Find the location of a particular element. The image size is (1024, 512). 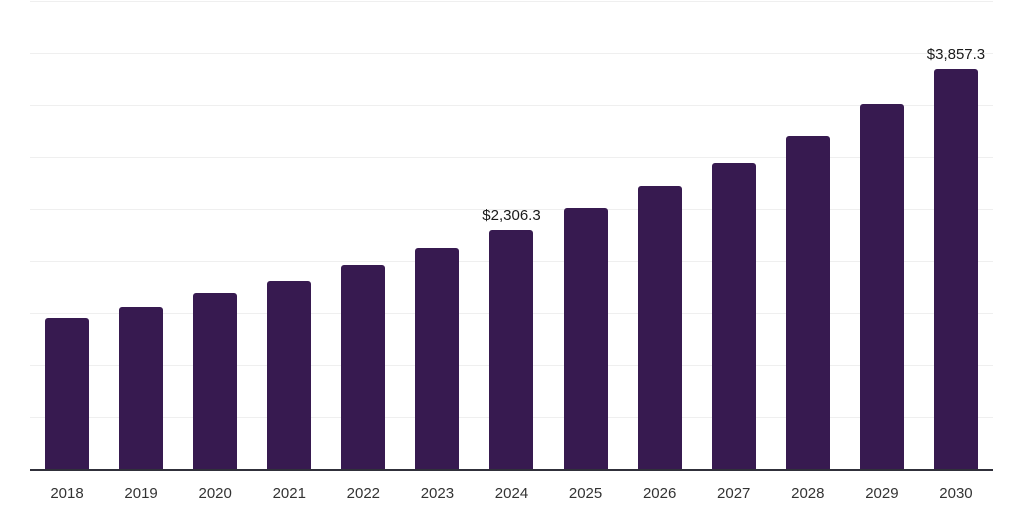

bar-slot-2018 is located at coordinates (67, 236).